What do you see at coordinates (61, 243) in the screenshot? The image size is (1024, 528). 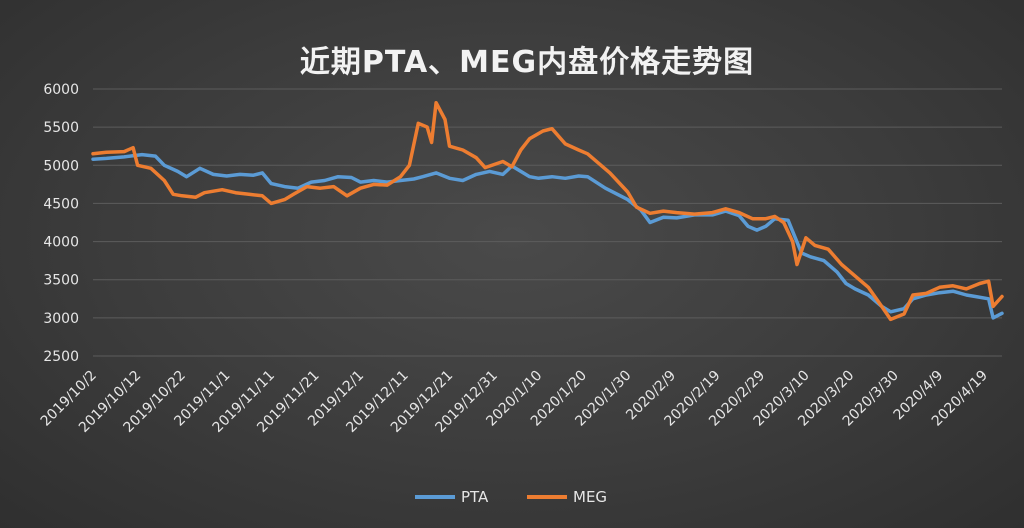 I see `y-tick-label: 4000` at bounding box center [61, 243].